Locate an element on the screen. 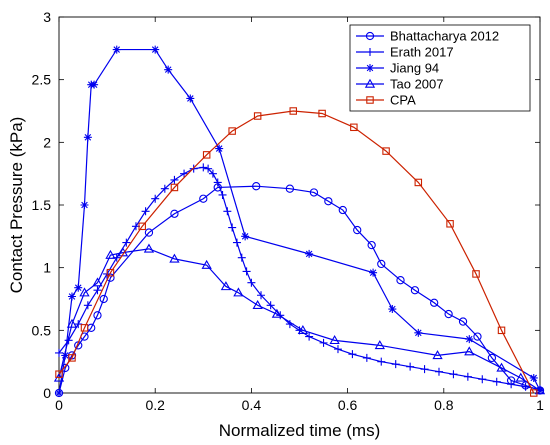 The width and height of the screenshot is (550, 445). x-tick-label: 1 is located at coordinates (540, 405).